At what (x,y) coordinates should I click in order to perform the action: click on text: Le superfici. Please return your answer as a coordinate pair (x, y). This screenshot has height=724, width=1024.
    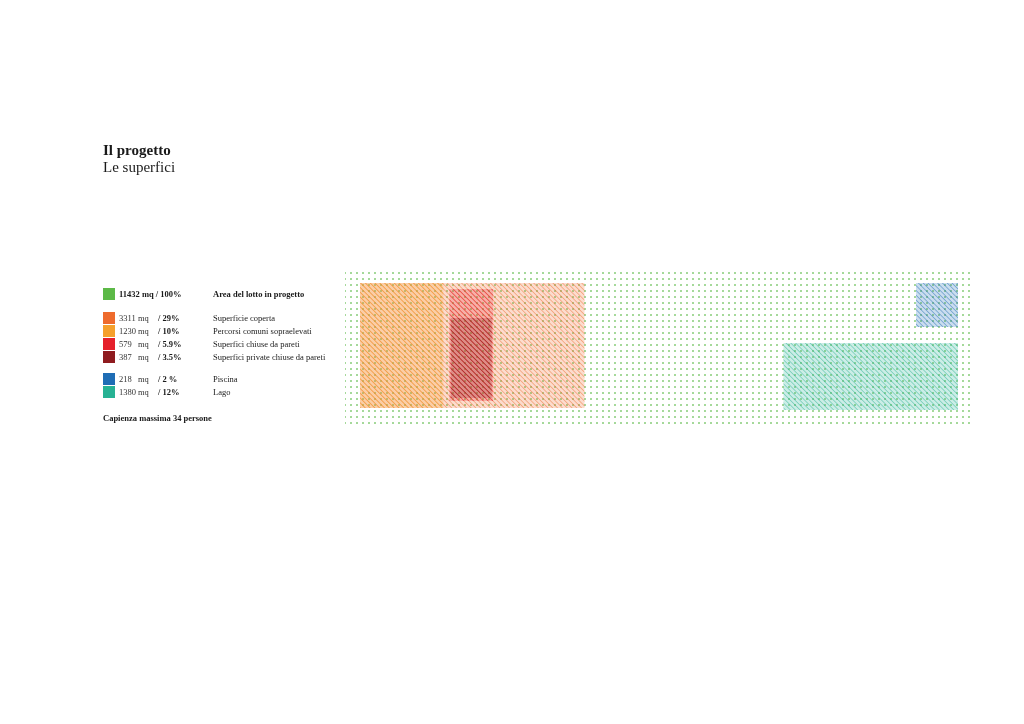
    Looking at the image, I should click on (139, 167).